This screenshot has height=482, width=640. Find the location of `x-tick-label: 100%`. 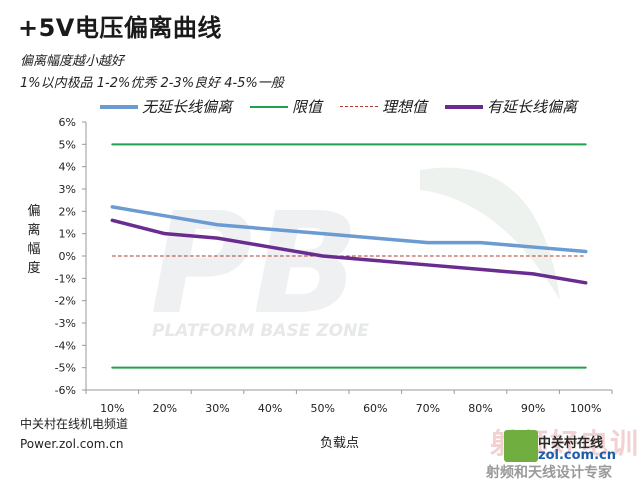

x-tick-label: 100% is located at coordinates (585, 408).